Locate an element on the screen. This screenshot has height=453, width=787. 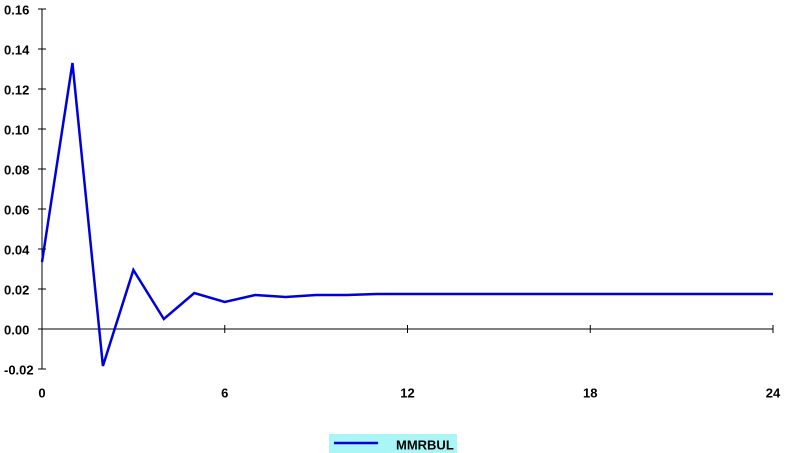
y-tick-label: -0.02 is located at coordinates (19, 369).